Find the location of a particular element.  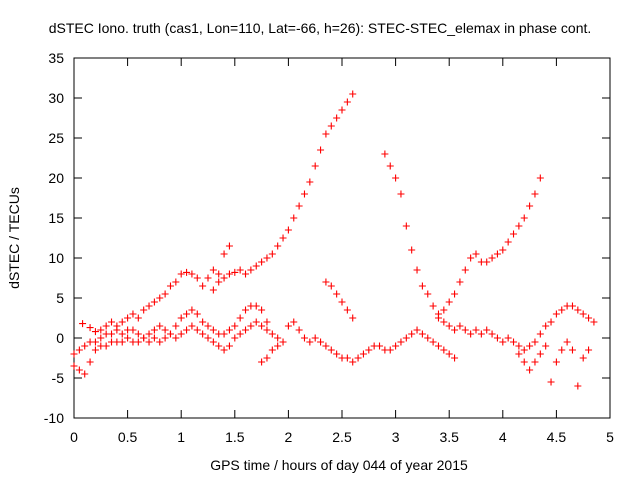

y-tick-label: 20 is located at coordinates (56, 178).